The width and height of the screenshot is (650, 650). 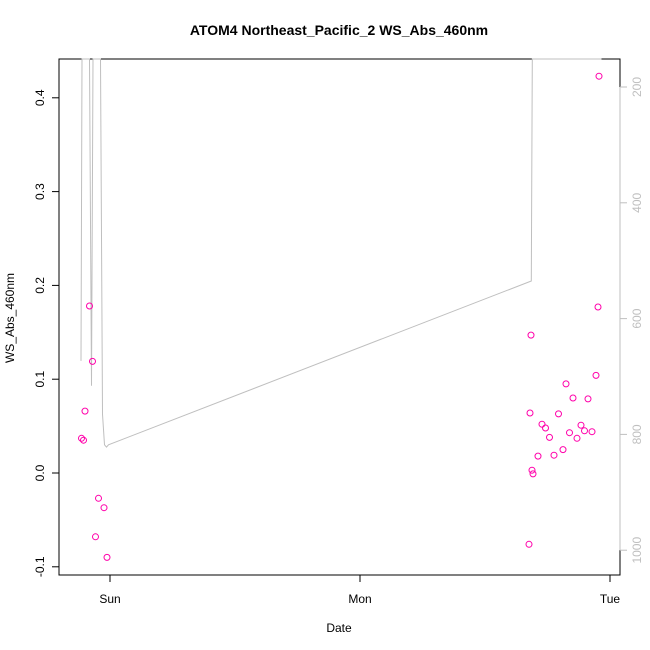 I want to click on x-tick-label: Mon, so click(x=359, y=599).